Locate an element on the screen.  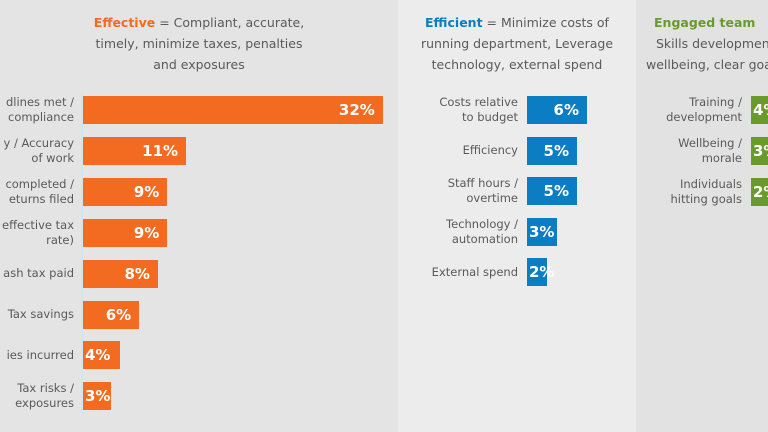
efficient-bar: 6% is located at coordinates (557, 110).